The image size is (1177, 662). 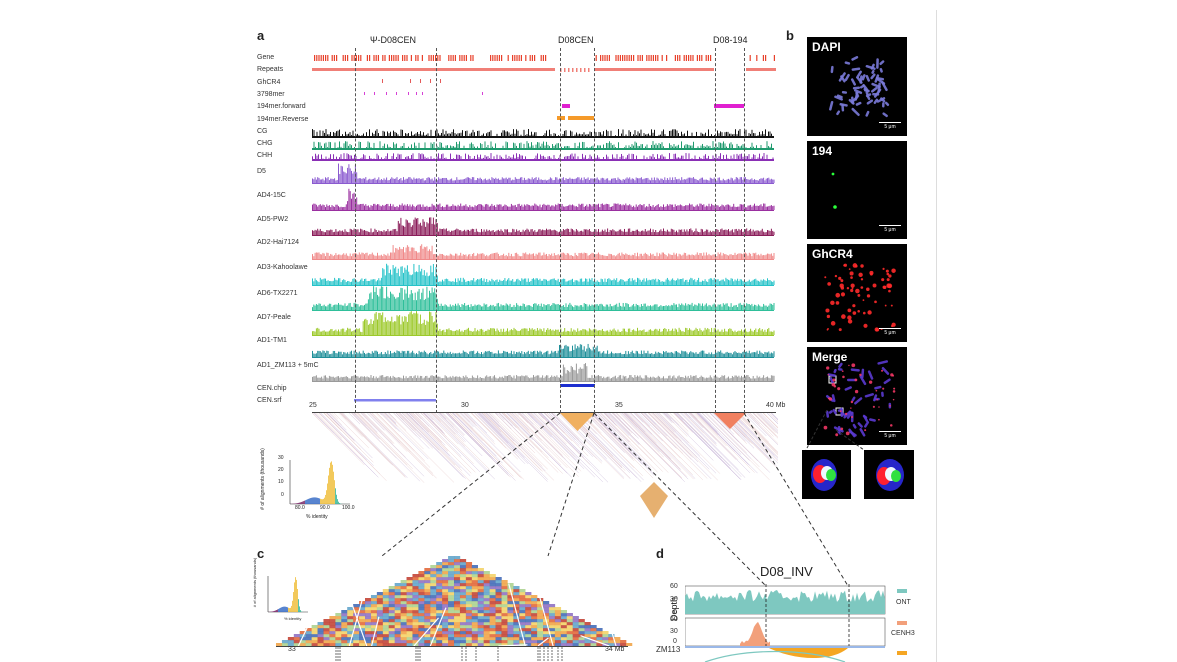 I want to click on track-label-ad5: AD5-PW2, so click(x=273, y=219).